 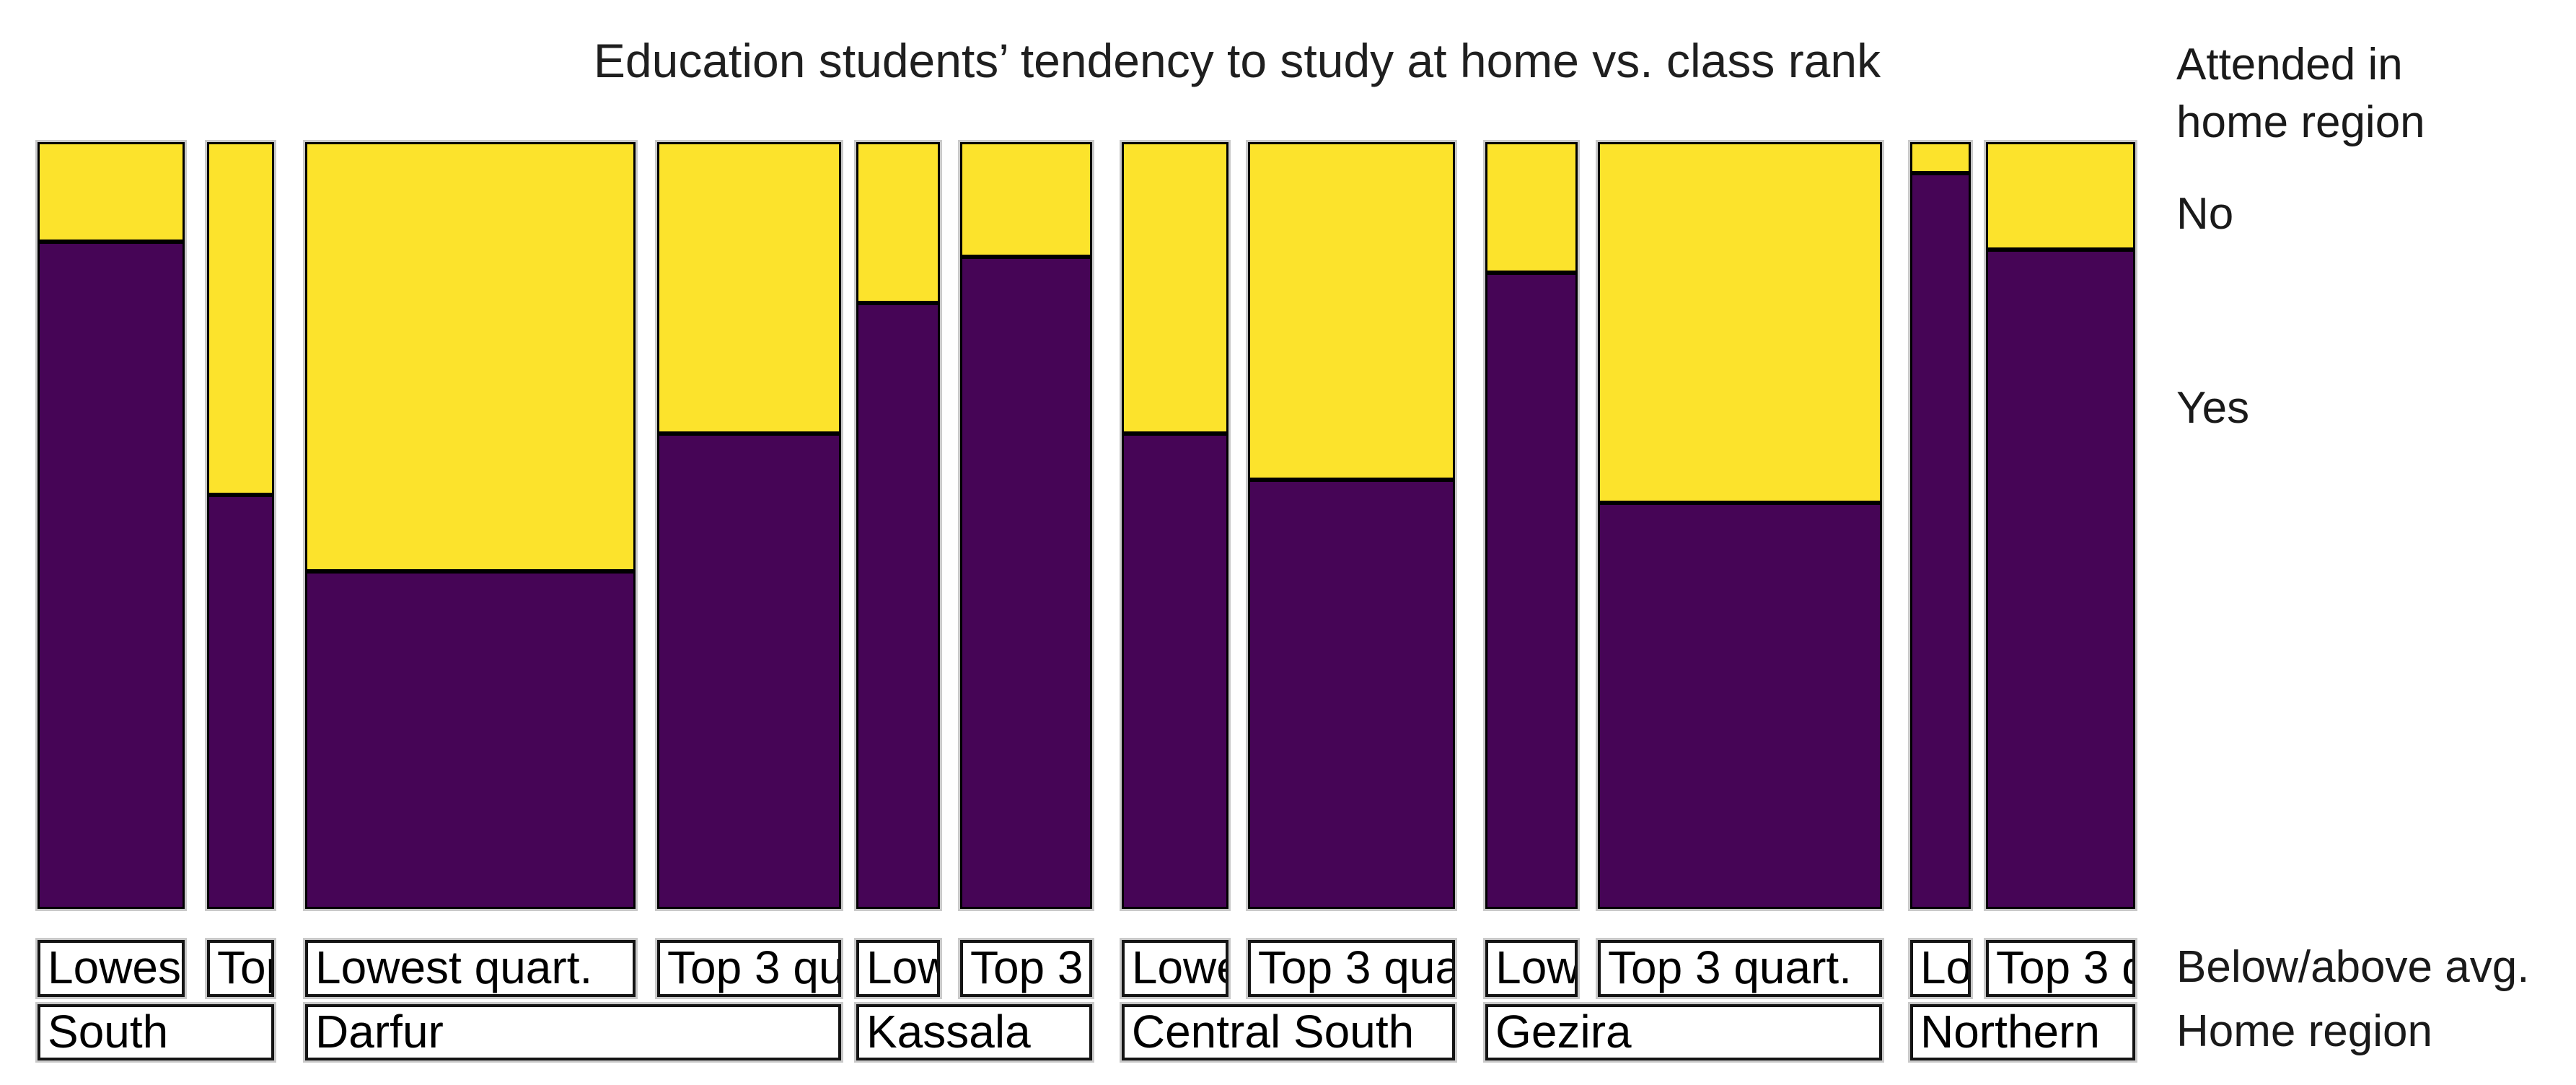 I want to click on mosaic-bar-gezira-top-3-quart-, so click(x=1739, y=525).